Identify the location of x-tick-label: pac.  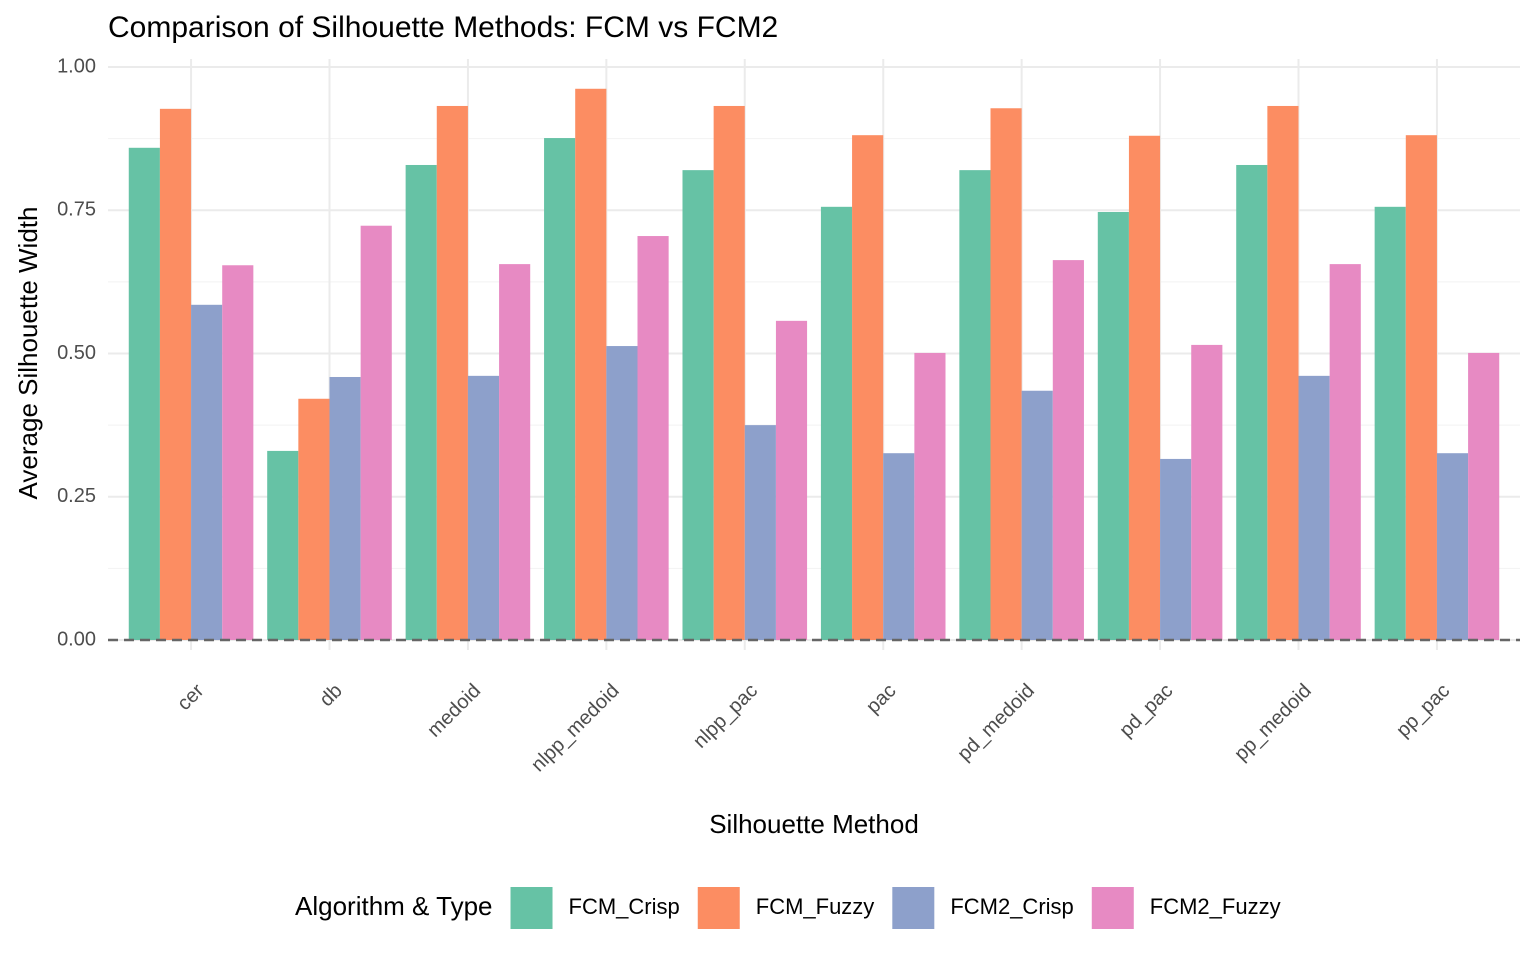
(881, 699).